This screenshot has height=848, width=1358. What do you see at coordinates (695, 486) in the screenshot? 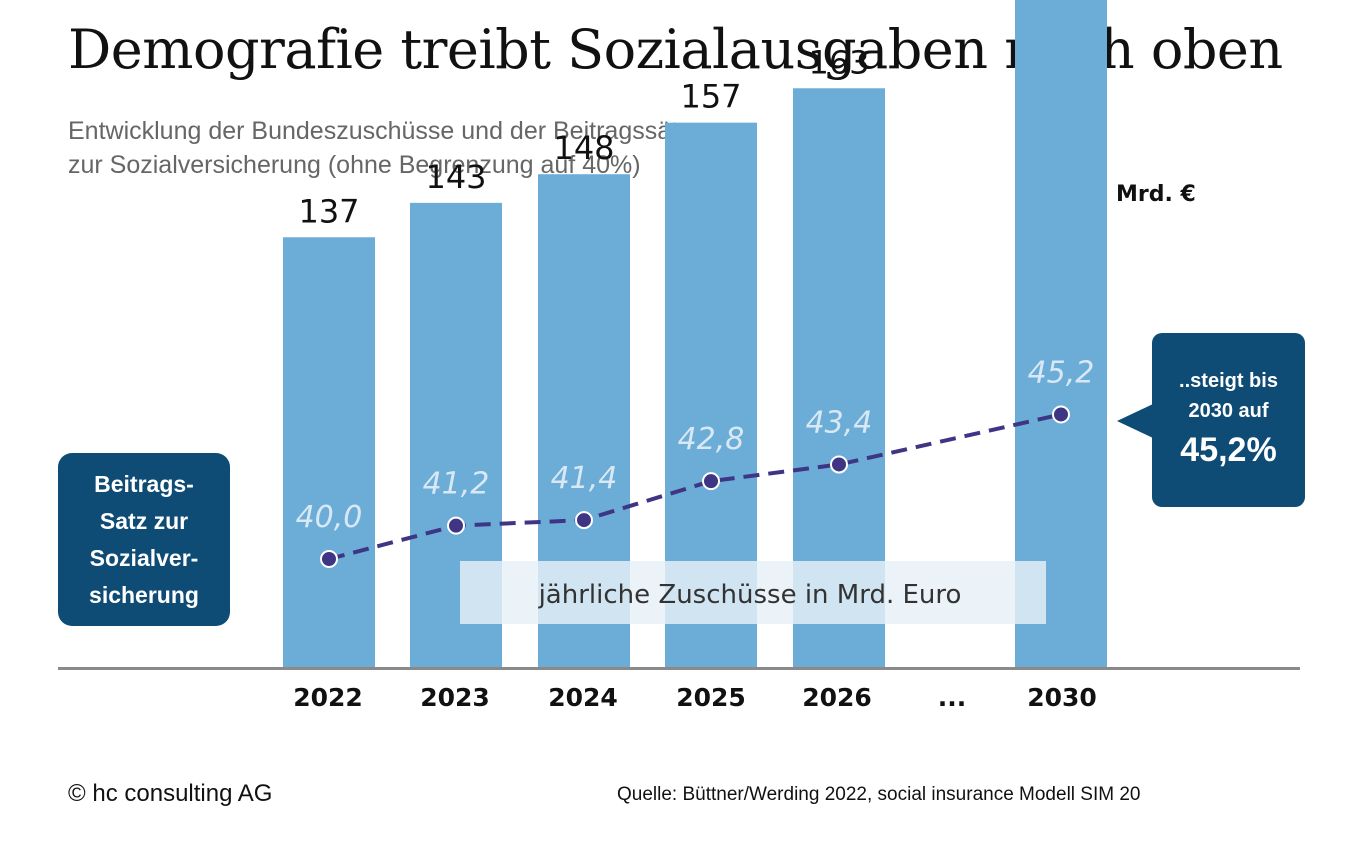
I see `rate-line` at bounding box center [695, 486].